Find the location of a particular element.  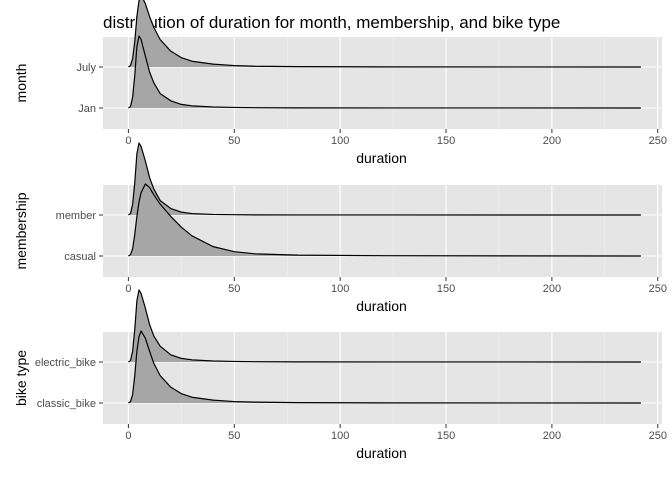

ridge-line-casual is located at coordinates (384, 220).